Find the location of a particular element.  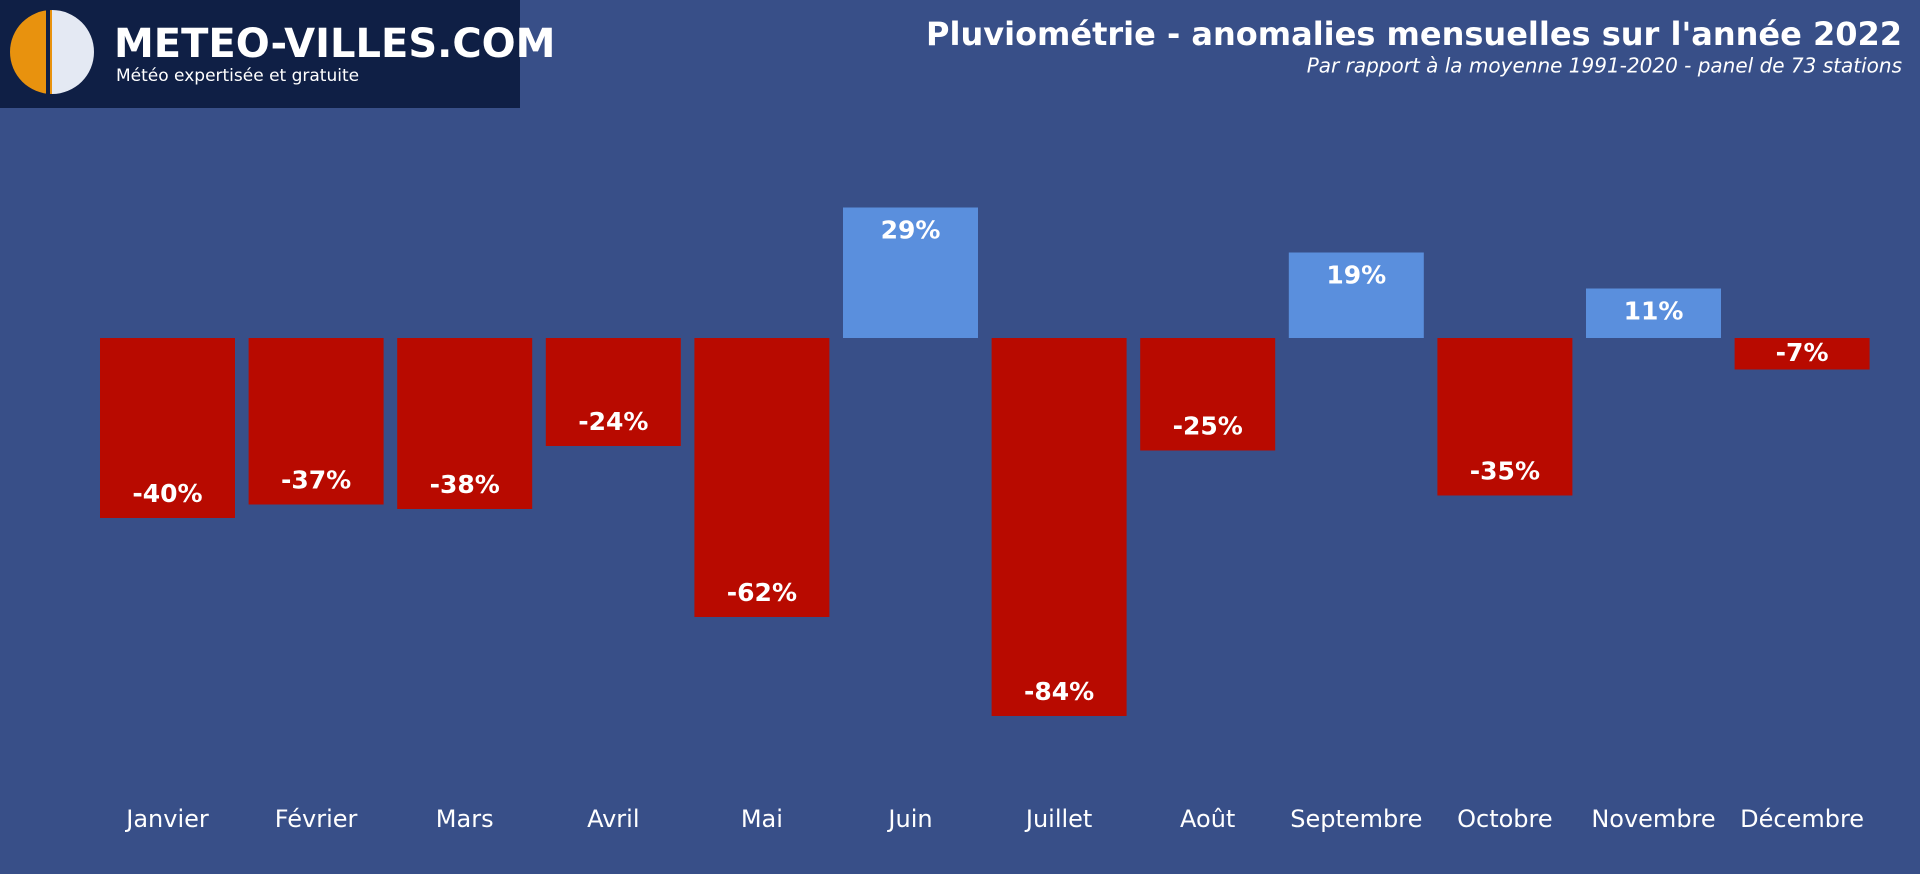

x-tick-label: Août is located at coordinates (1207, 819).